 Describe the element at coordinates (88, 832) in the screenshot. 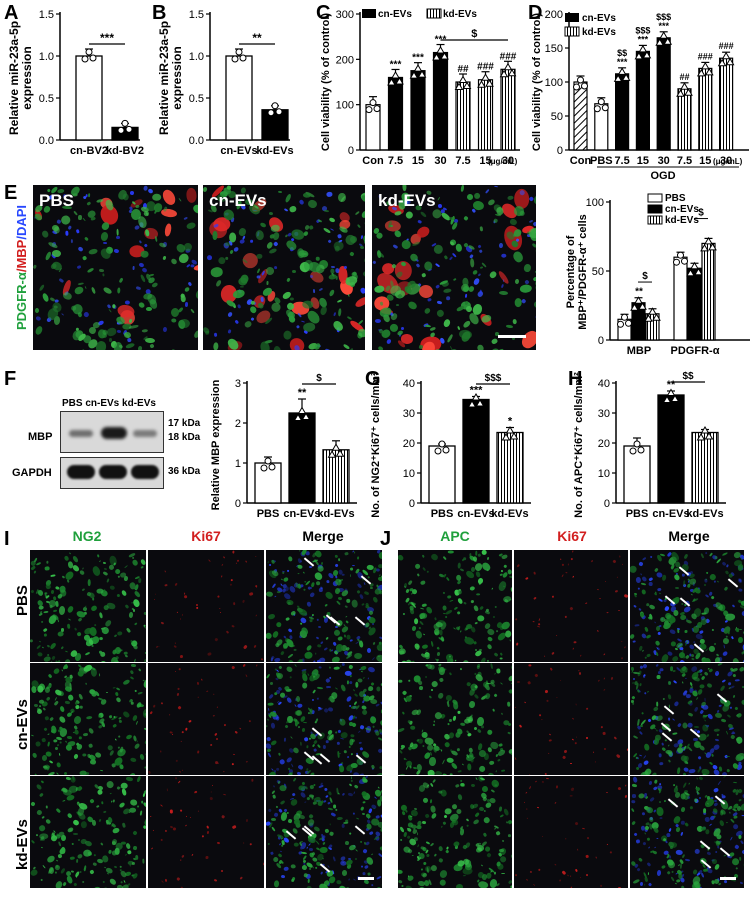

I see `gridI-tile-green` at that location.